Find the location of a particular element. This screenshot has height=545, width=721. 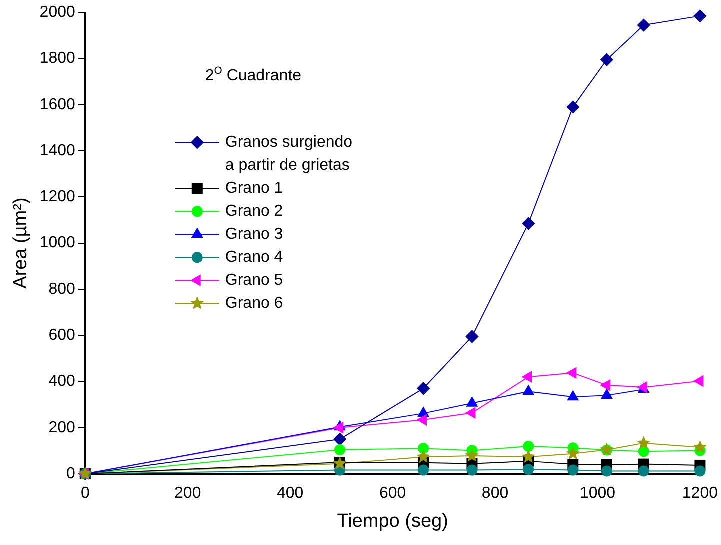

legend-label: Grano 1 is located at coordinates (254, 189).